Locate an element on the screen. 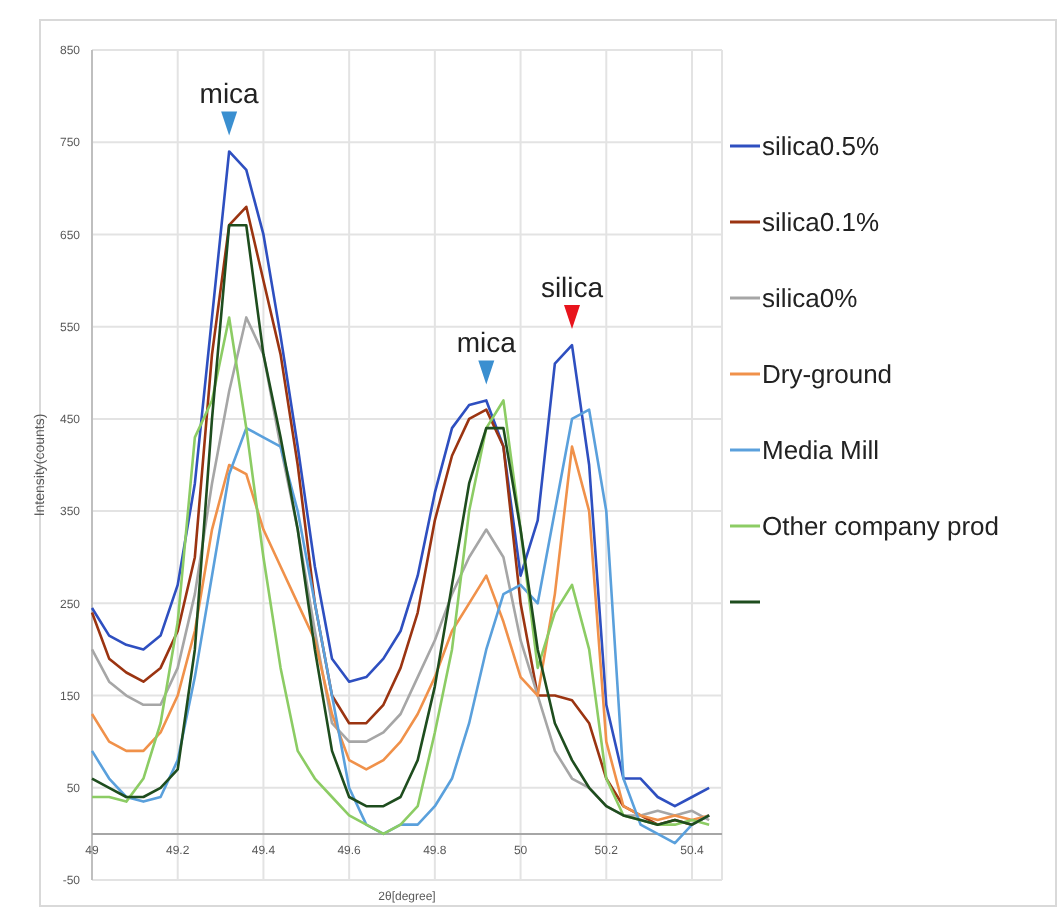  legend-label: silica0.5% is located at coordinates (821, 146).